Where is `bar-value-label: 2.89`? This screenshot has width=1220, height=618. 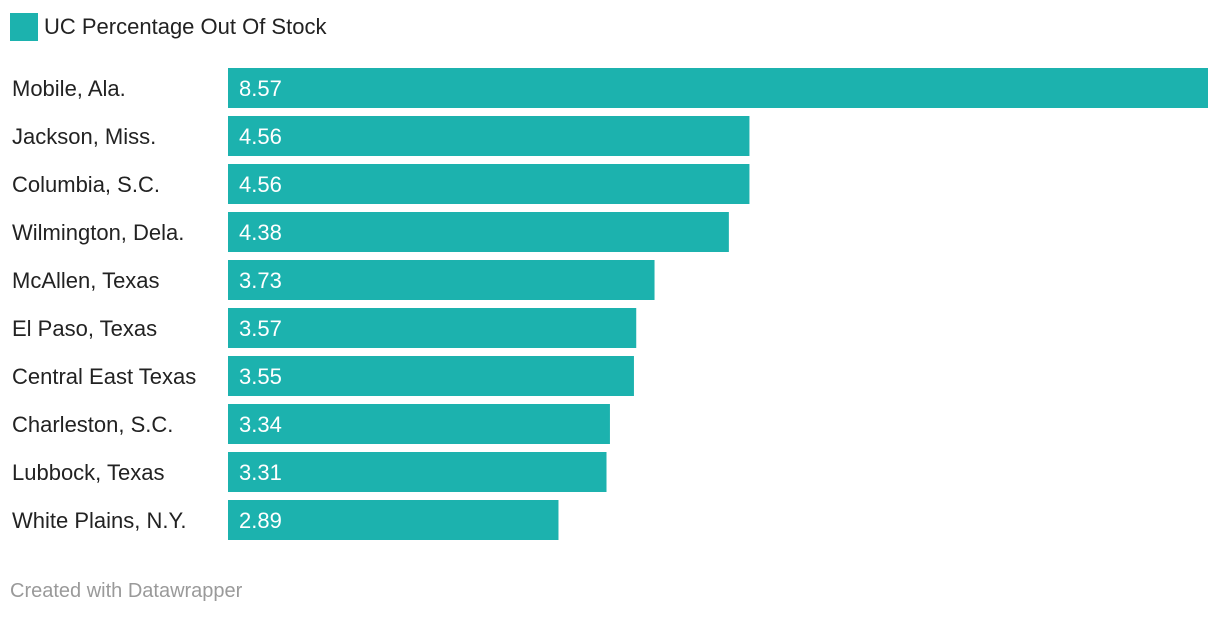
bar-value-label: 2.89 is located at coordinates (260, 520).